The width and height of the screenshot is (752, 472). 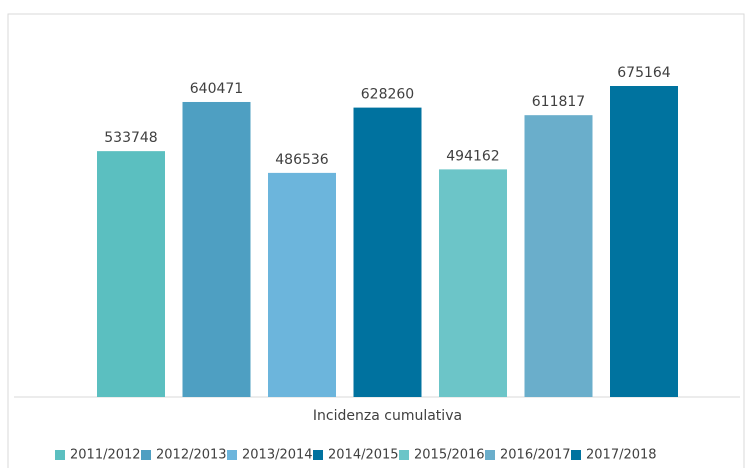 What do you see at coordinates (558, 102) in the screenshot?
I see `value-label: 611817` at bounding box center [558, 102].